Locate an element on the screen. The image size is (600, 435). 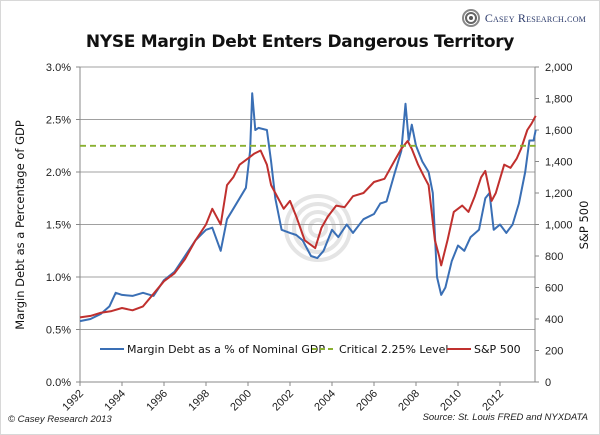
x-tick-label: 1998 is located at coordinates (199, 401).